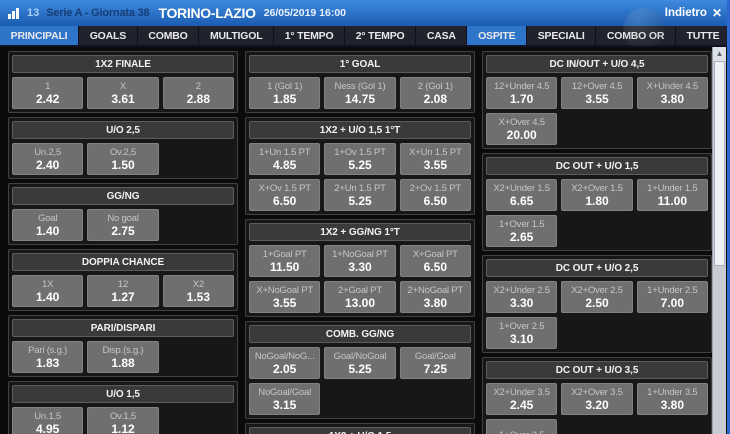 The height and width of the screenshot is (434, 730). I want to click on odds-label: 12+Under 4.5, so click(521, 86).